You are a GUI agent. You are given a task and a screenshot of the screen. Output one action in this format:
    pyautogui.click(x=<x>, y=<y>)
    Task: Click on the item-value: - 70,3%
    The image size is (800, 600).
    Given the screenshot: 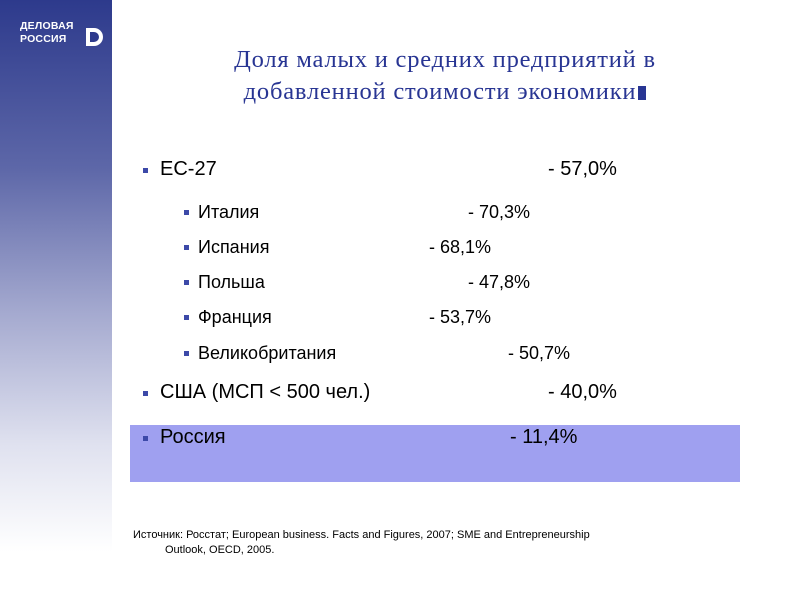 What is the action you would take?
    pyautogui.click(x=499, y=212)
    